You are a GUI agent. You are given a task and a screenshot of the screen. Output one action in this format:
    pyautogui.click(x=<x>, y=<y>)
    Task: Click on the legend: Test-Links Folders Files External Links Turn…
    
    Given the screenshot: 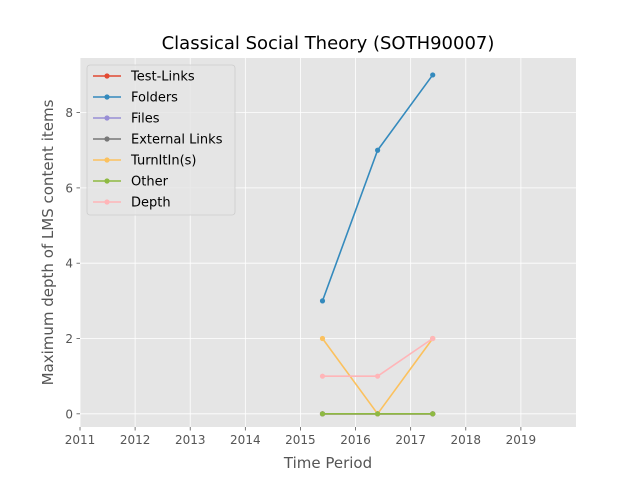 What is the action you would take?
    pyautogui.click(x=161, y=140)
    